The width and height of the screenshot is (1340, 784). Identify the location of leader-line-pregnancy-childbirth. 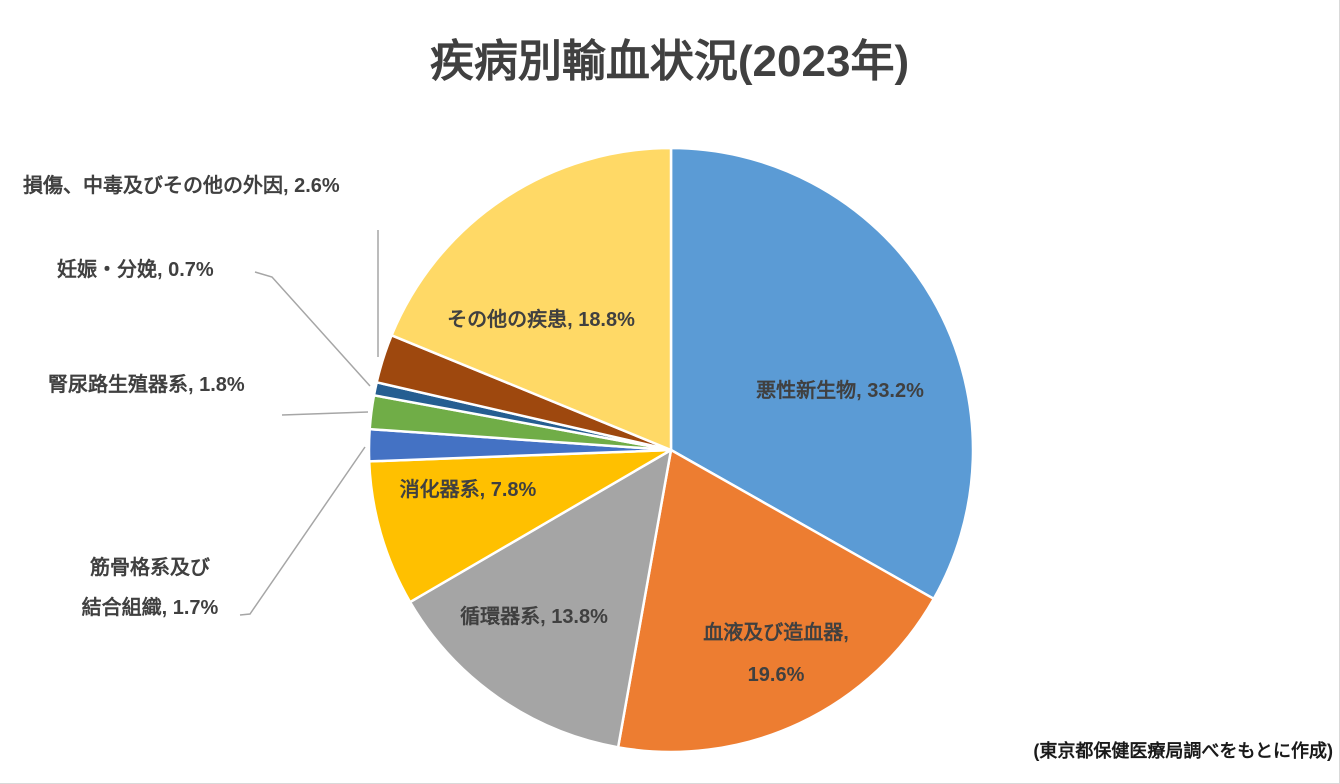
(312, 329).